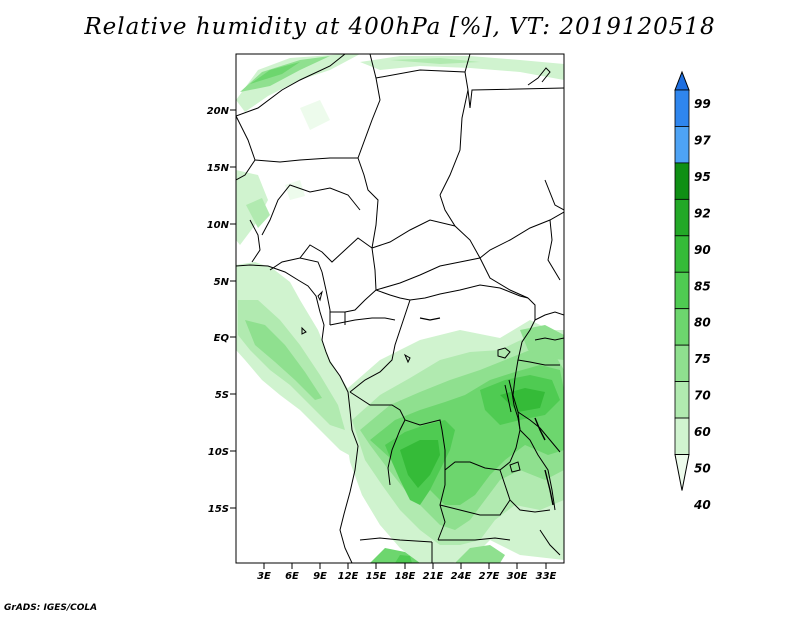  I want to click on colorbar-label: 90, so click(702, 250).